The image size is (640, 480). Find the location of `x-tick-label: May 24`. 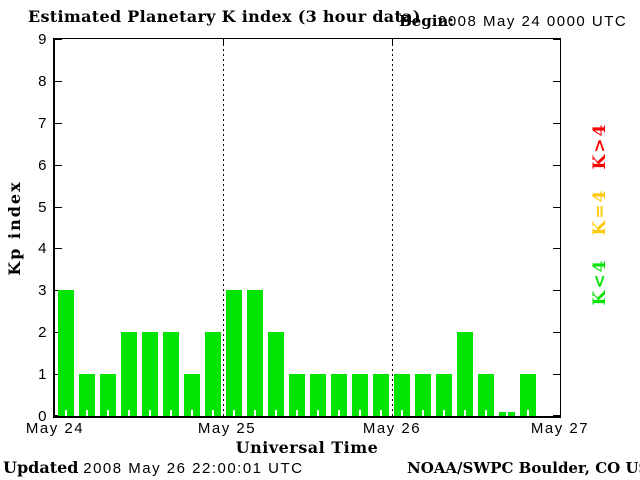

x-tick-label: May 24 is located at coordinates (55, 428).